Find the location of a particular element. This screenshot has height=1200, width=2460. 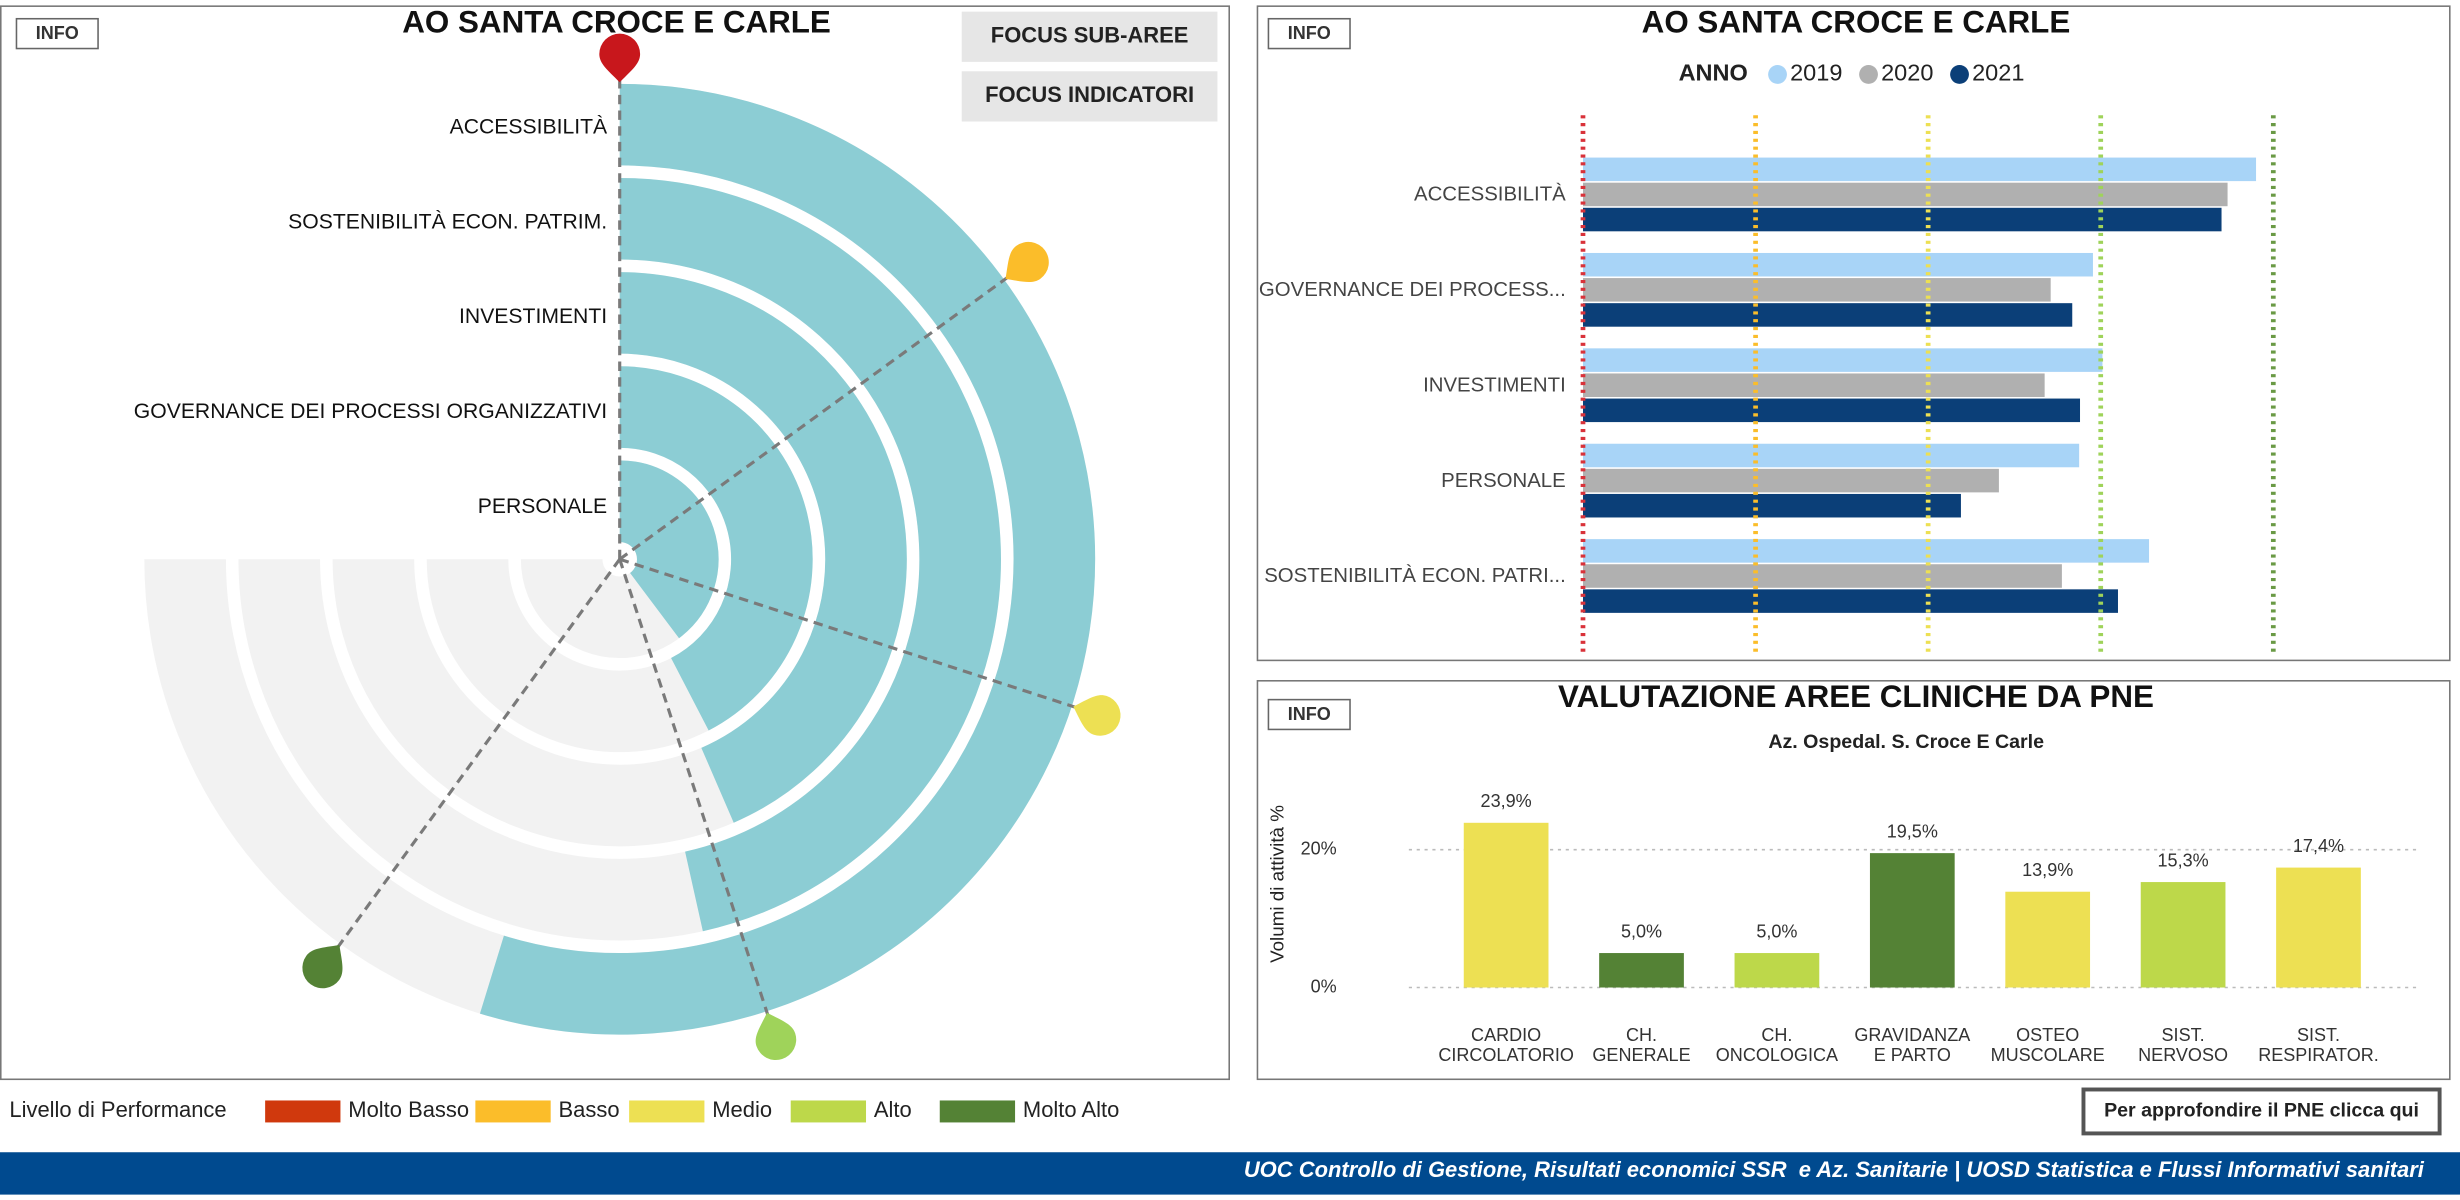

value-label: 19,5% is located at coordinates (1912, 831).